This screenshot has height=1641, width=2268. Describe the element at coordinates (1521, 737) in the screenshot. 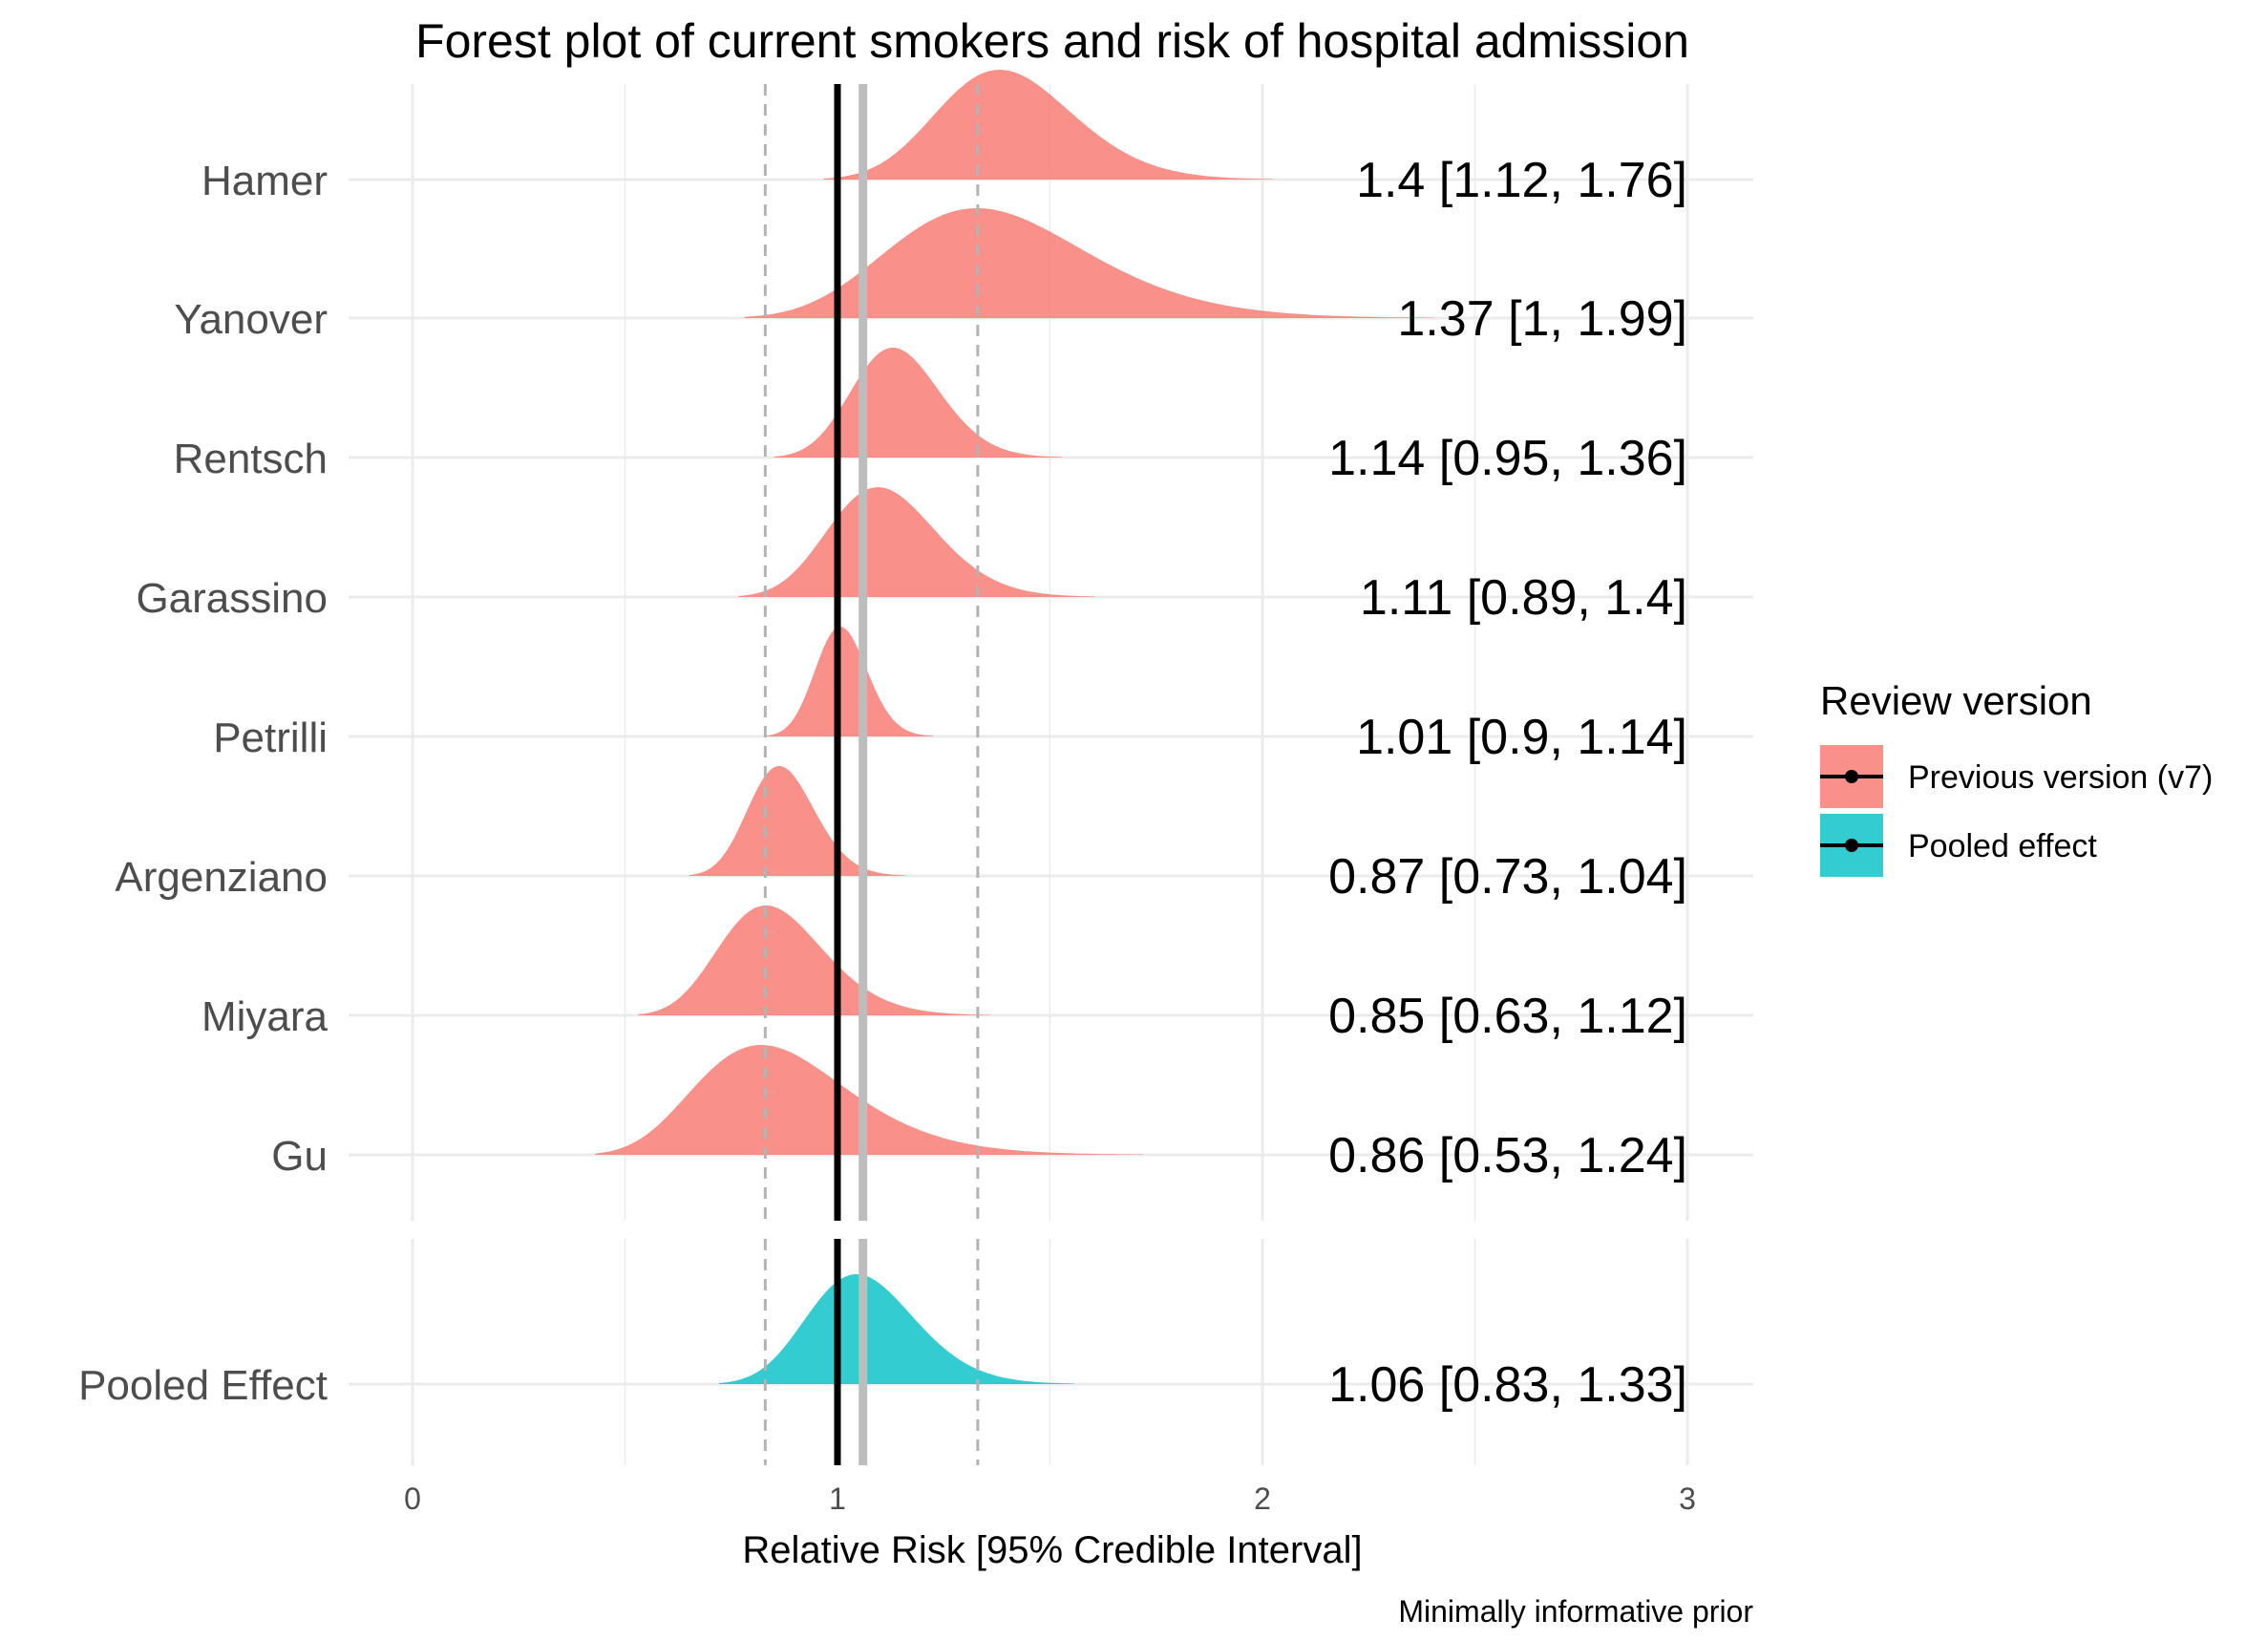

I see `estimate-label: 1.01 [0.9, 1.14]` at that location.